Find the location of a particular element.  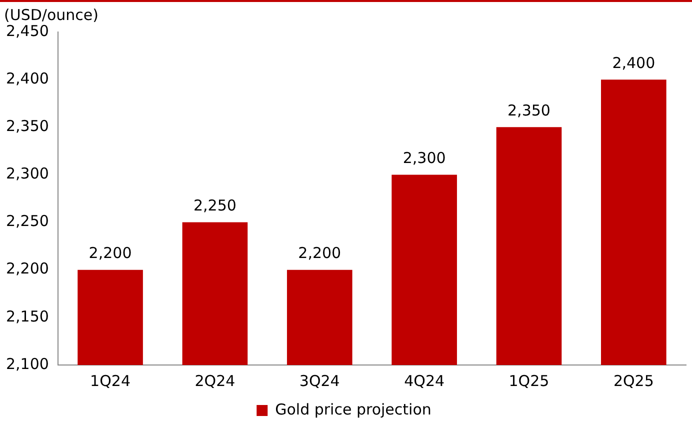

x-tick-label: 2Q24 is located at coordinates (215, 381).